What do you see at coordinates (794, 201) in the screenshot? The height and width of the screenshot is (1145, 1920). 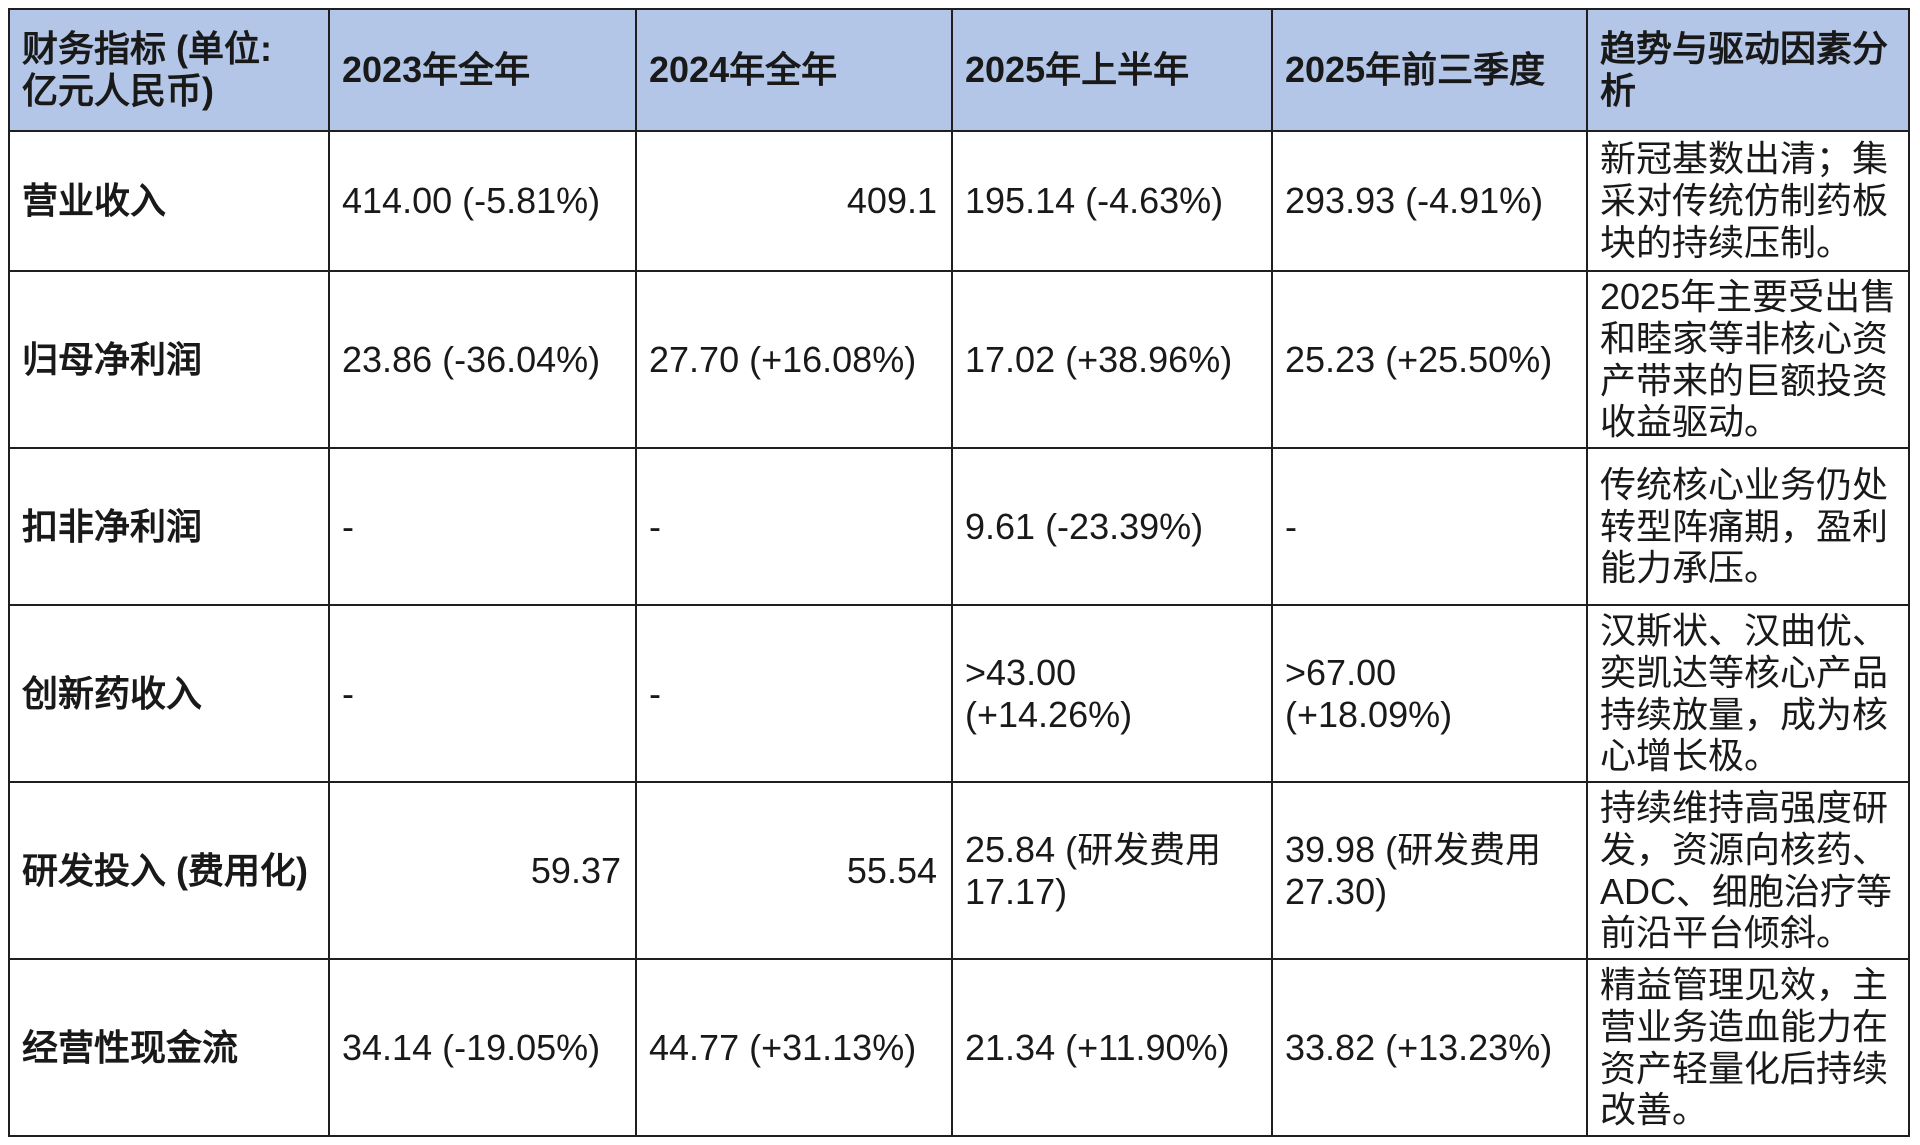 I see `value-cell: 409.1` at bounding box center [794, 201].